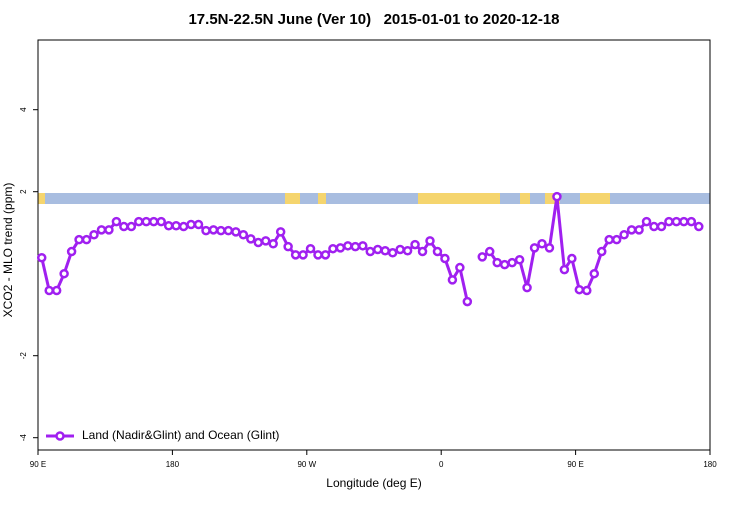 The image size is (750, 505). What do you see at coordinates (180, 435) in the screenshot?
I see `legend-label: Land (Nadir&Glint) and Ocean (Glint)` at bounding box center [180, 435].